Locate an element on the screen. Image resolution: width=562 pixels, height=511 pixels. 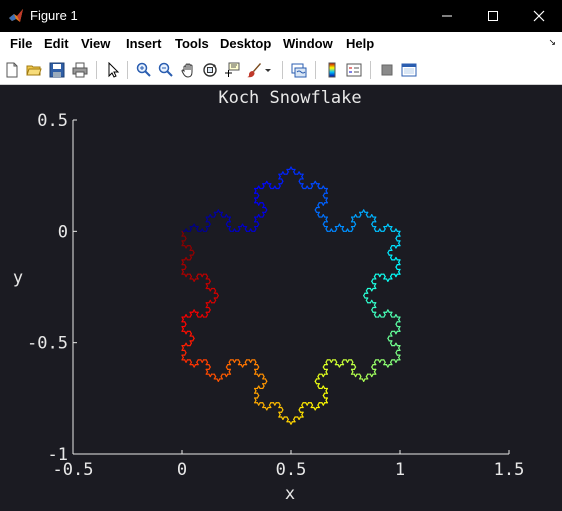
new-figure-icon is located at coordinates (12, 70).